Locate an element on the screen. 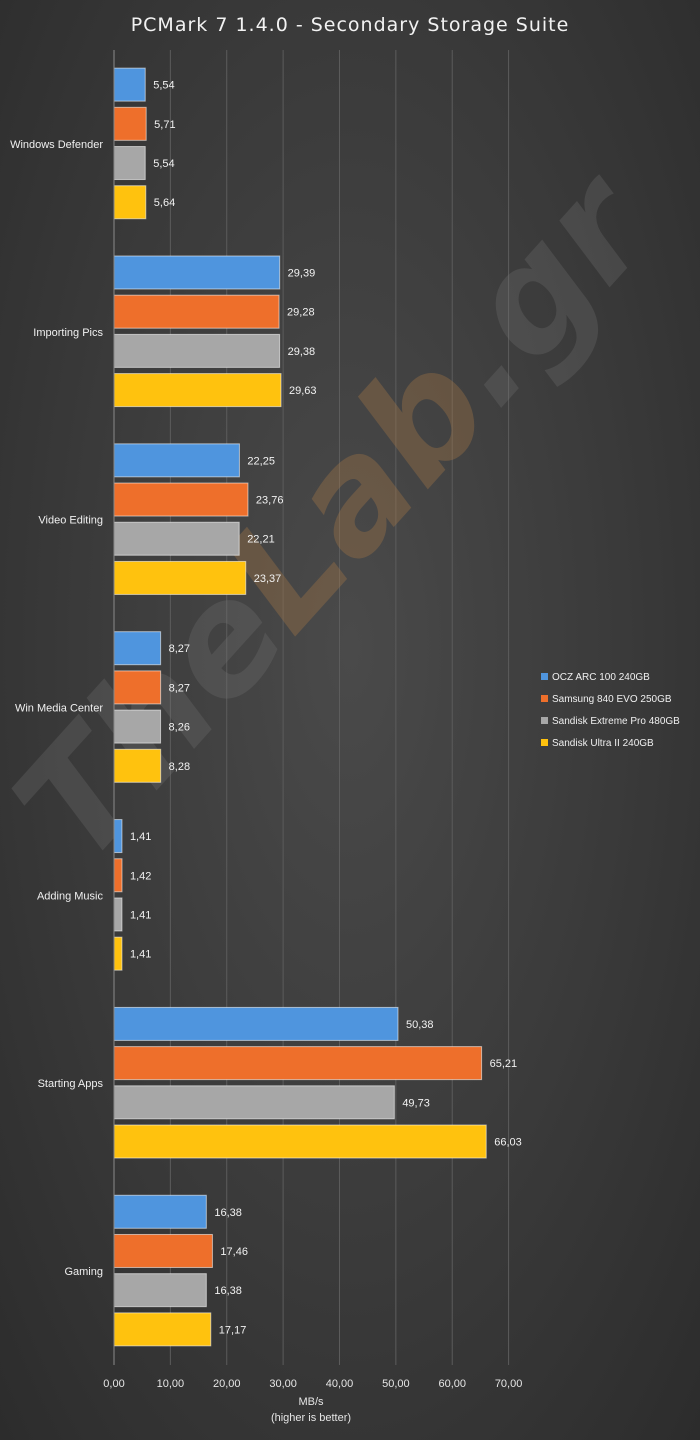 This screenshot has width=700, height=1440. data-label: 5,64 is located at coordinates (164, 203).